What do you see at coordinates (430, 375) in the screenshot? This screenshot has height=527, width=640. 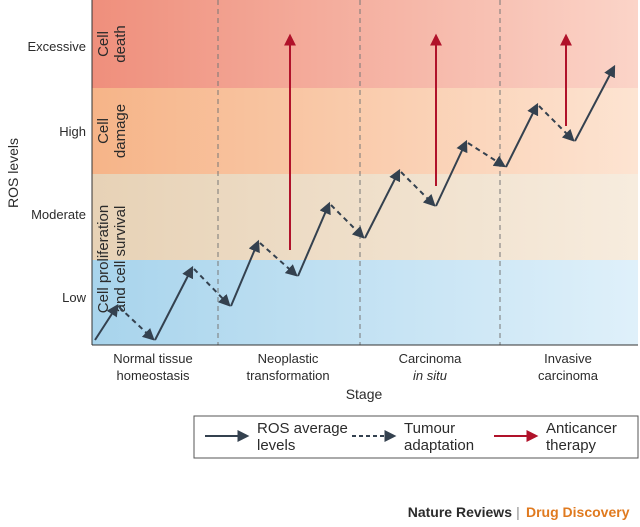 I see `svg-text: in situ` at bounding box center [430, 375].